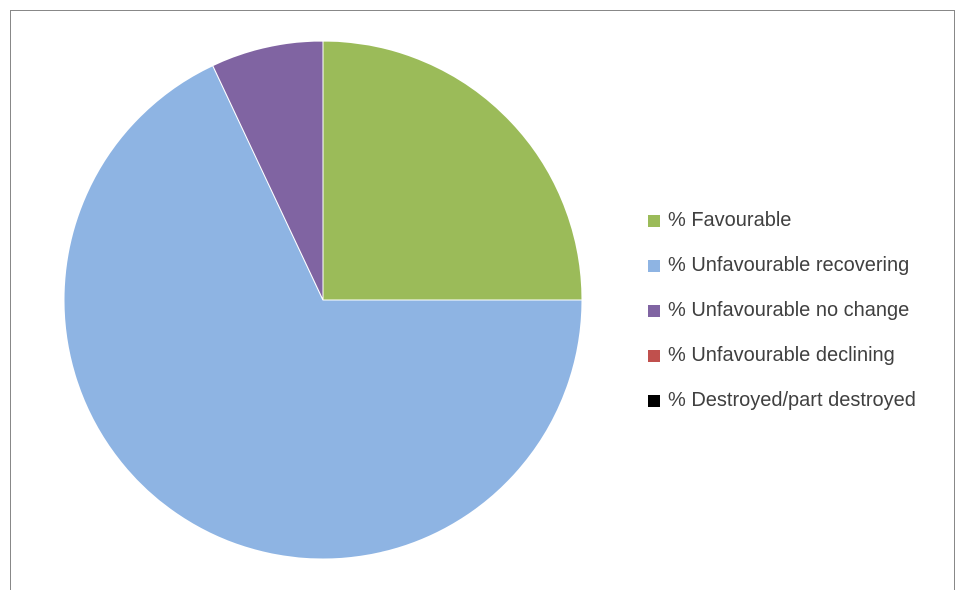 This screenshot has height=590, width=957. I want to click on legend-label: % Unfavourable no change, so click(789, 310).